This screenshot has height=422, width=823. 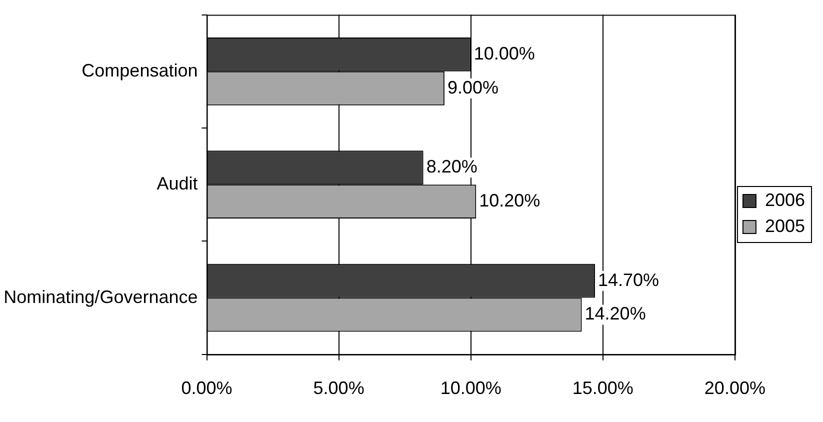 What do you see at coordinates (471, 388) in the screenshot?
I see `x-tick-label: 10.00%` at bounding box center [471, 388].